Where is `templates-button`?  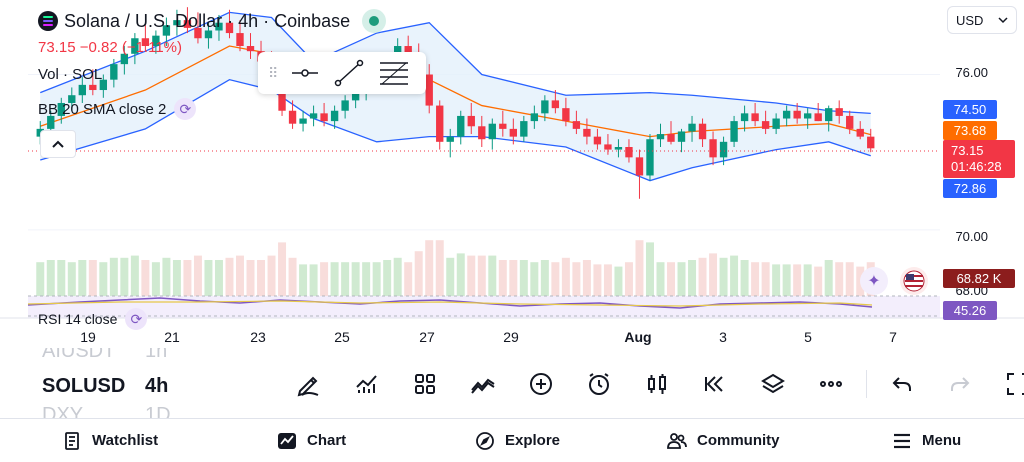
templates-button is located at coordinates (425, 384).